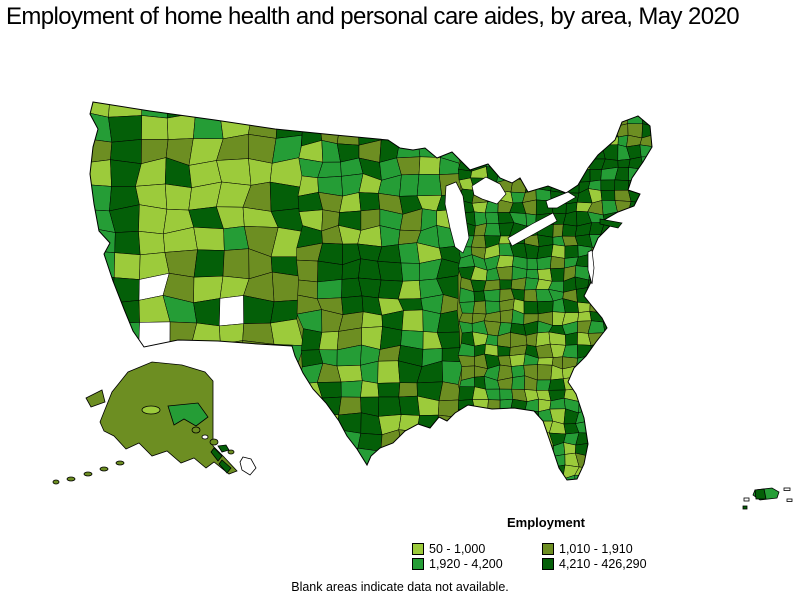 The width and height of the screenshot is (800, 605). Describe the element at coordinates (596, 548) in the screenshot. I see `legend-label-bin2: 1,010 - 1,910` at that location.